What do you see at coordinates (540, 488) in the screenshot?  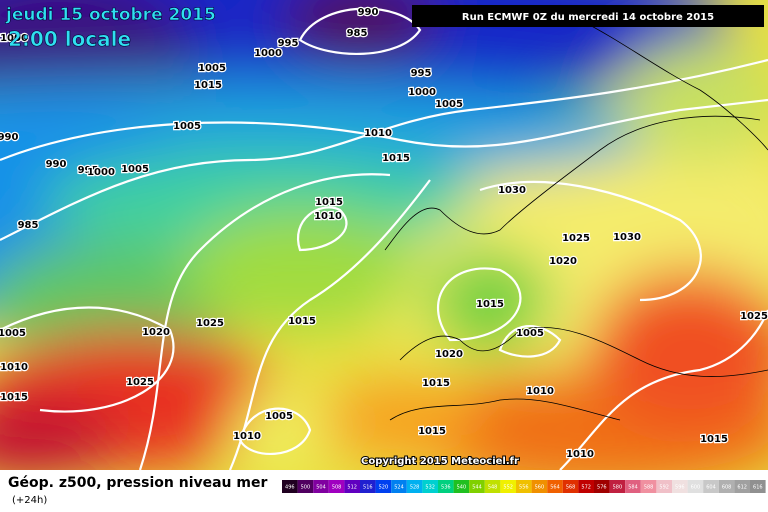 I see `scale-label: 560` at bounding box center [540, 488].